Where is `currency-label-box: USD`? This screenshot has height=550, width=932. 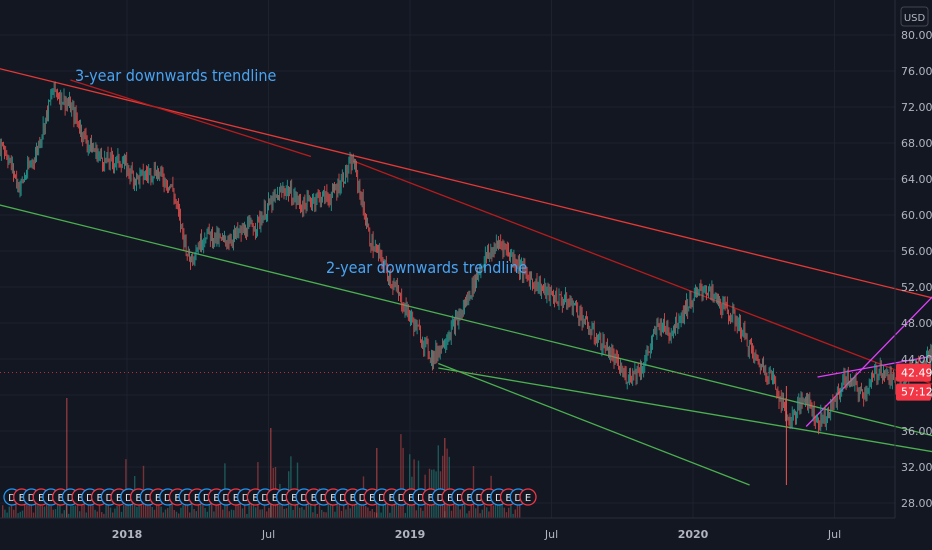
currency-label-box: USD is located at coordinates (914, 16).